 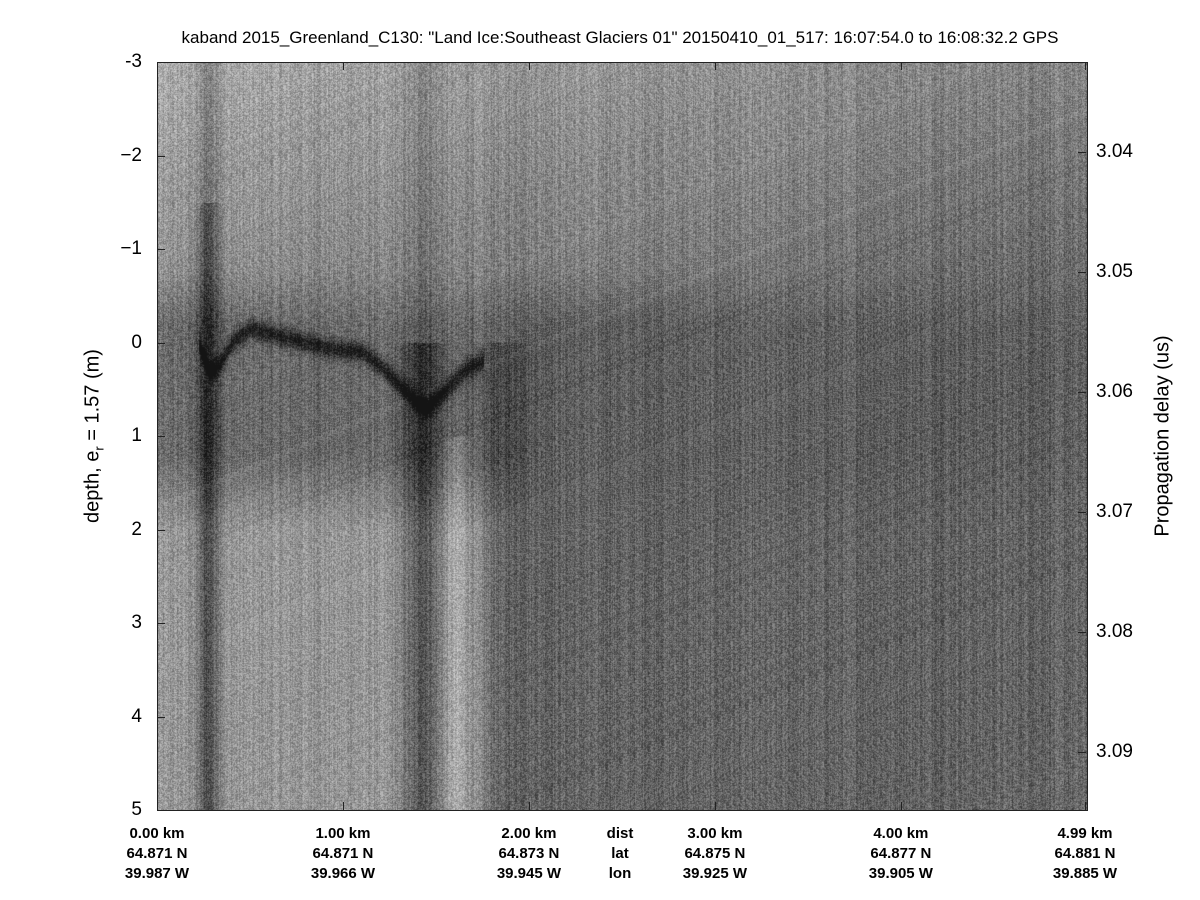 I want to click on y2-tick-label: 3.06, so click(x=1114, y=391).